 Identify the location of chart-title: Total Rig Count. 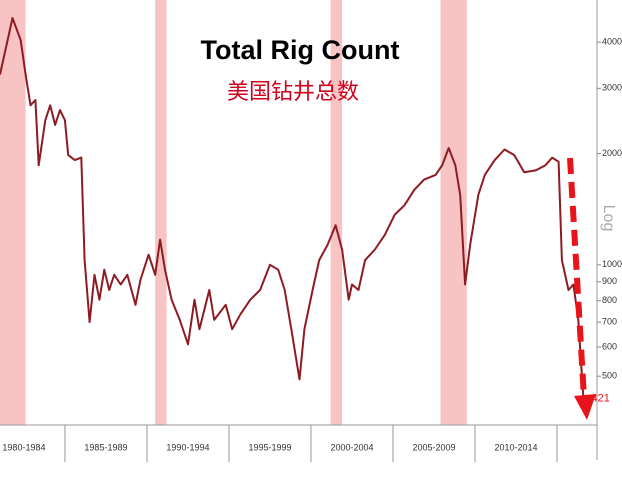
(300, 50).